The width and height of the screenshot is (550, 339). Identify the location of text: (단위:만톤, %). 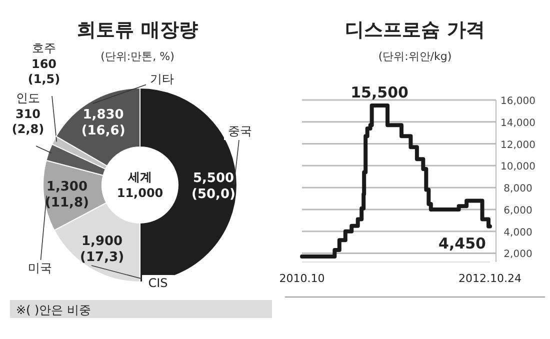
(137, 56).